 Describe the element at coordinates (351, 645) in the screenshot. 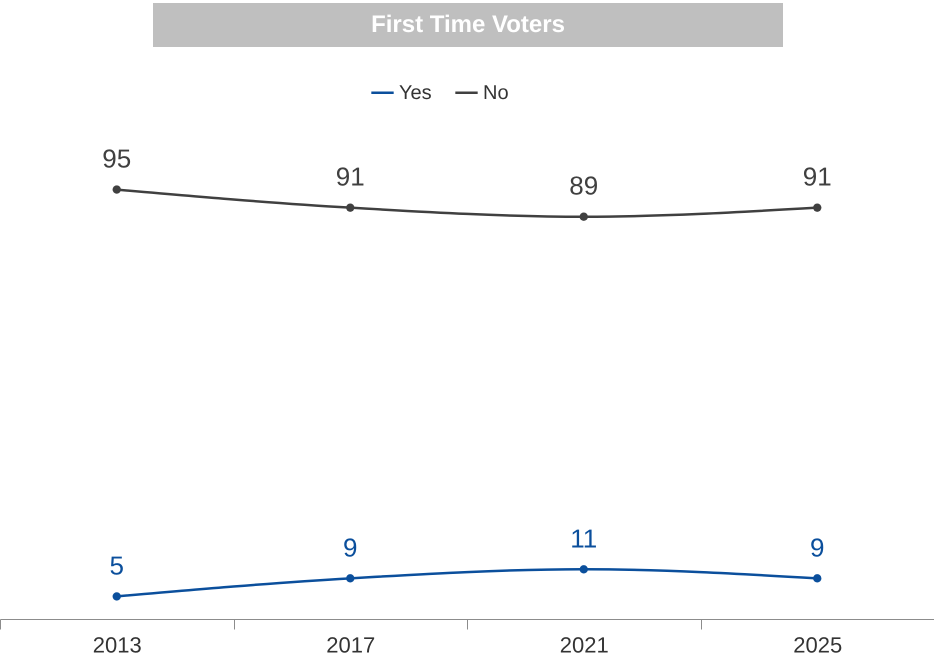

I see `x-tick-label: 2017` at that location.